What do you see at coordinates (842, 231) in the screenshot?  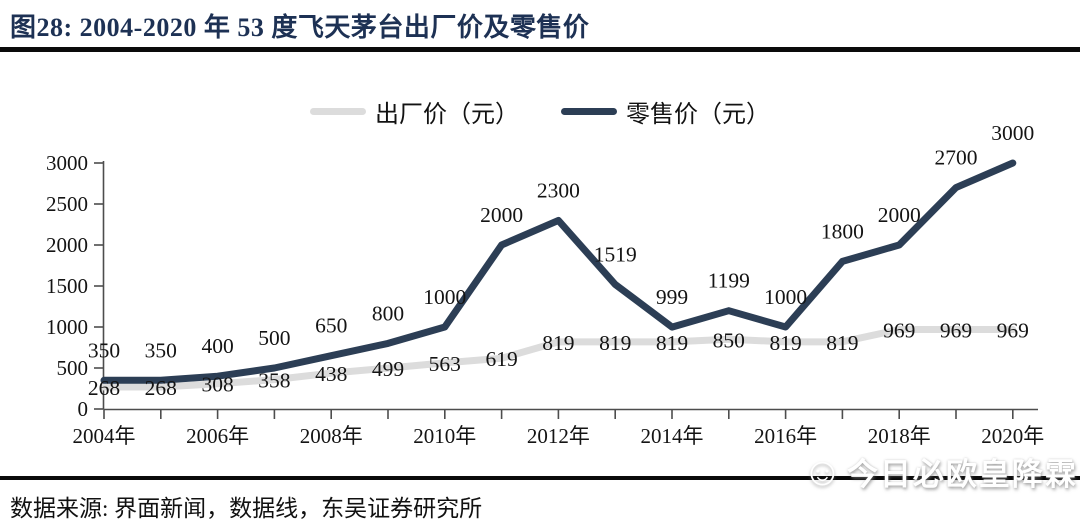 I see `retail-price-label: 1800` at bounding box center [842, 231].